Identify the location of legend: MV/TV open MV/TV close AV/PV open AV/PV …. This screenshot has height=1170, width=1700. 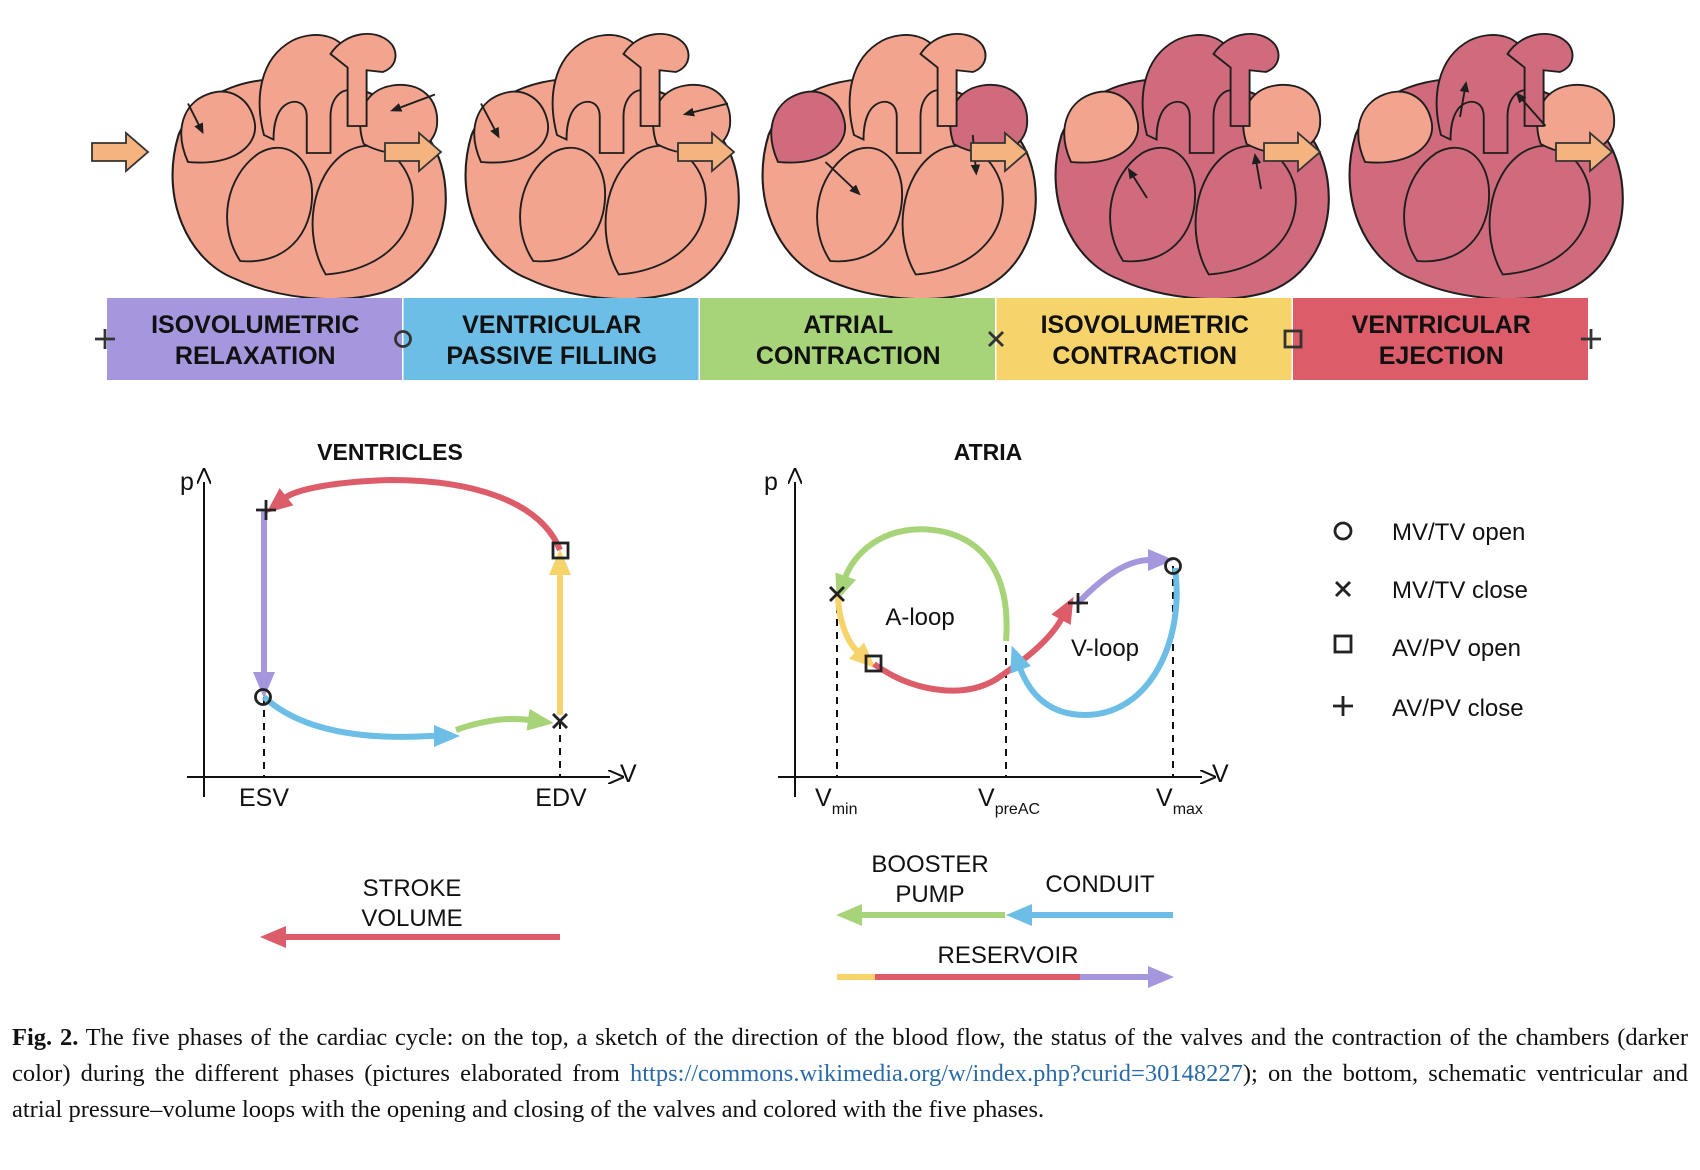
(1430, 620).